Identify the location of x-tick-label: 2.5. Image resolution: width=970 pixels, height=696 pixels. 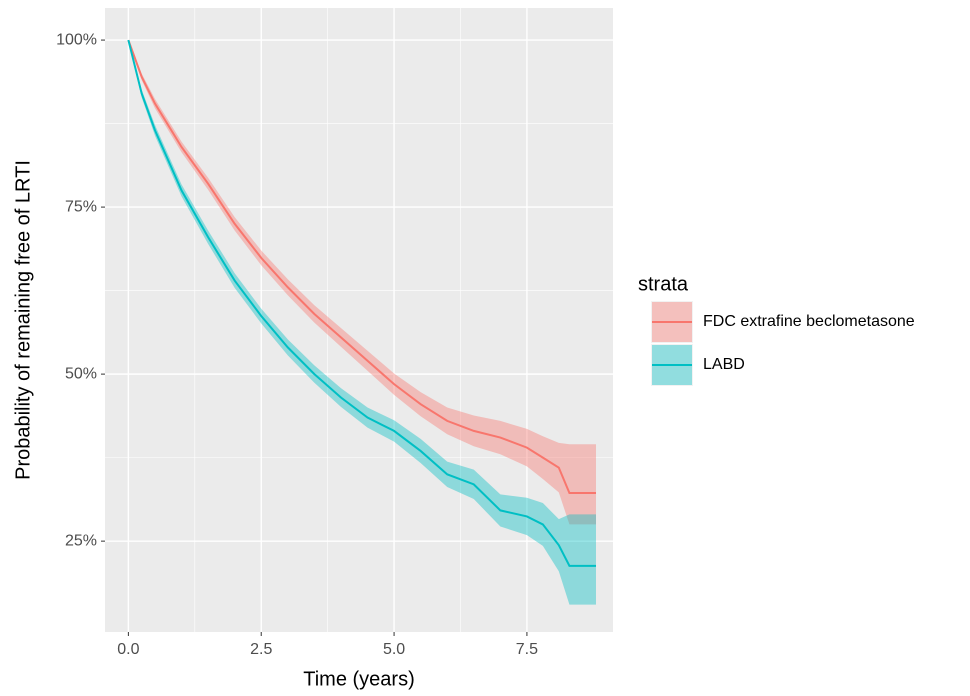
(261, 649).